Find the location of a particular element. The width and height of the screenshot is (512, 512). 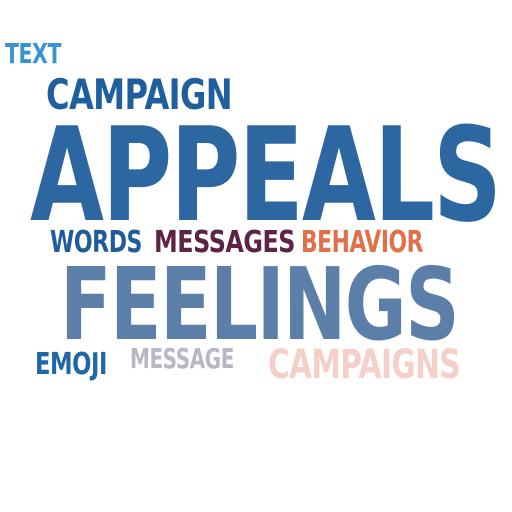

word-words: WORDS is located at coordinates (112, 243).